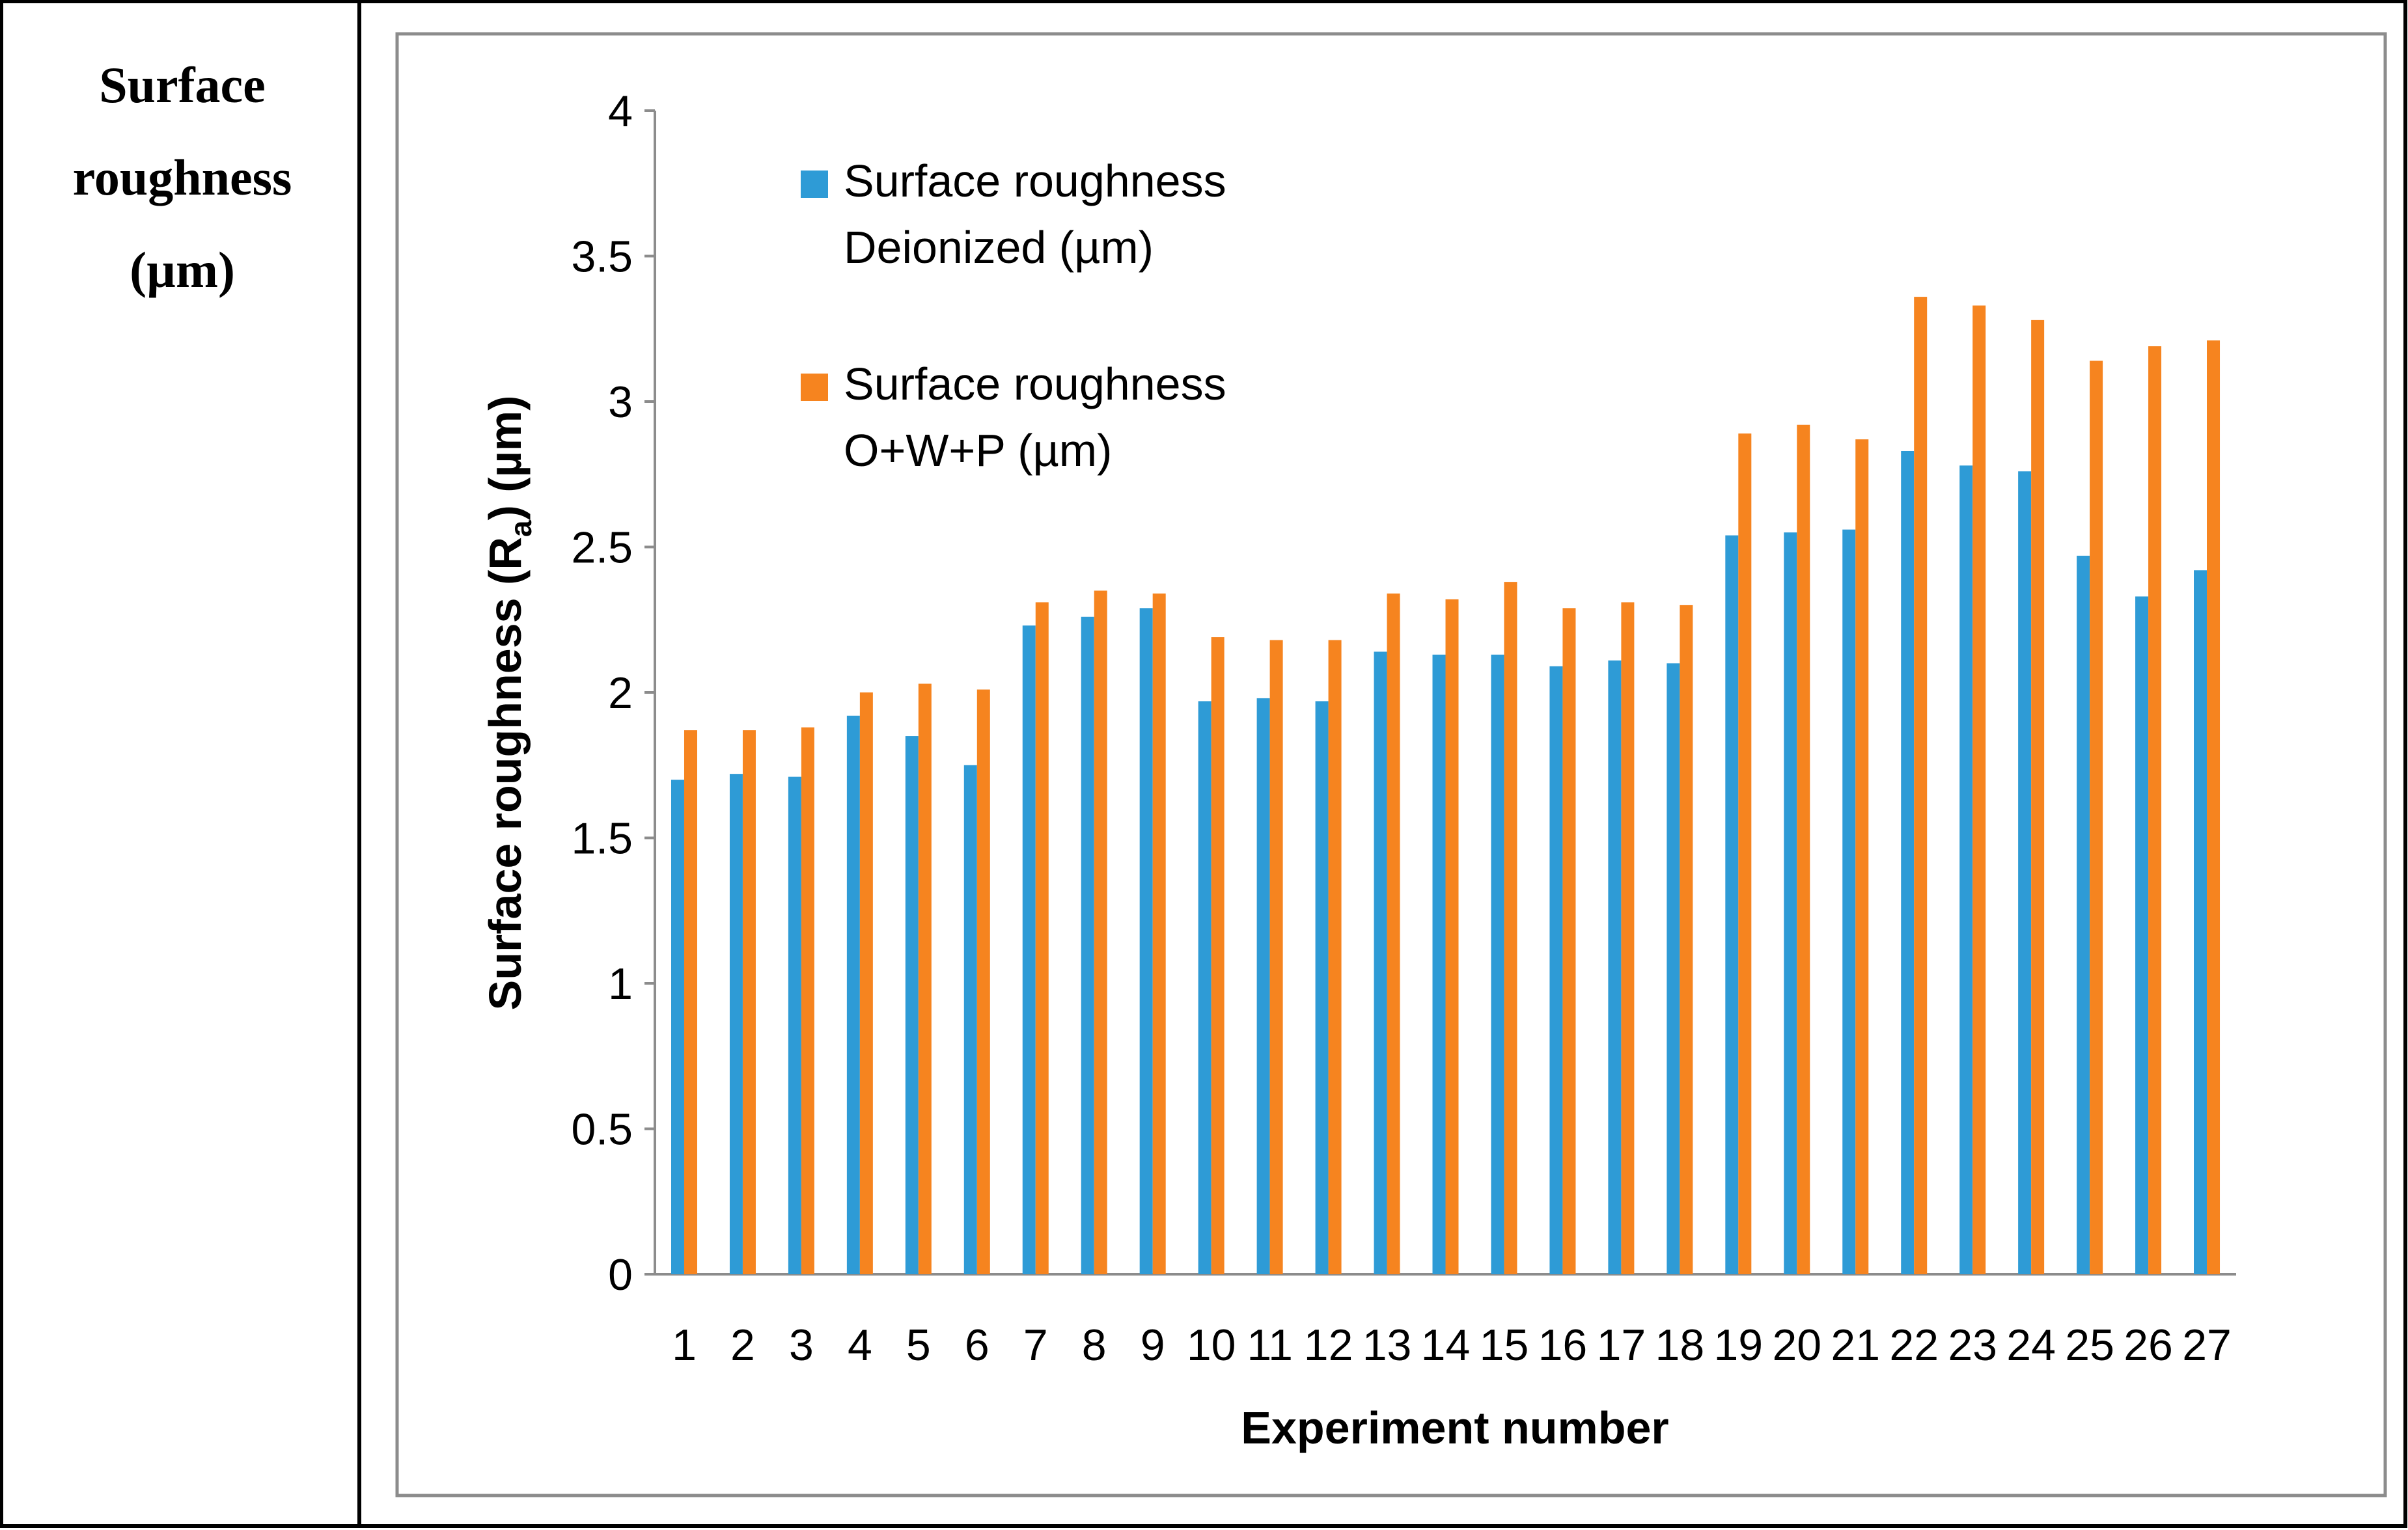 The image size is (2408, 1530). I want to click on y-tick-label: 2.5, so click(602, 548).